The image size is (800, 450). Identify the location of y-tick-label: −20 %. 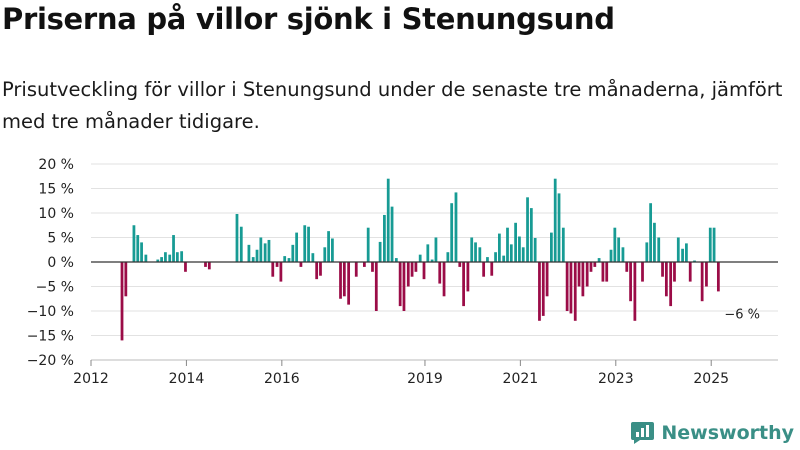
(50, 361).